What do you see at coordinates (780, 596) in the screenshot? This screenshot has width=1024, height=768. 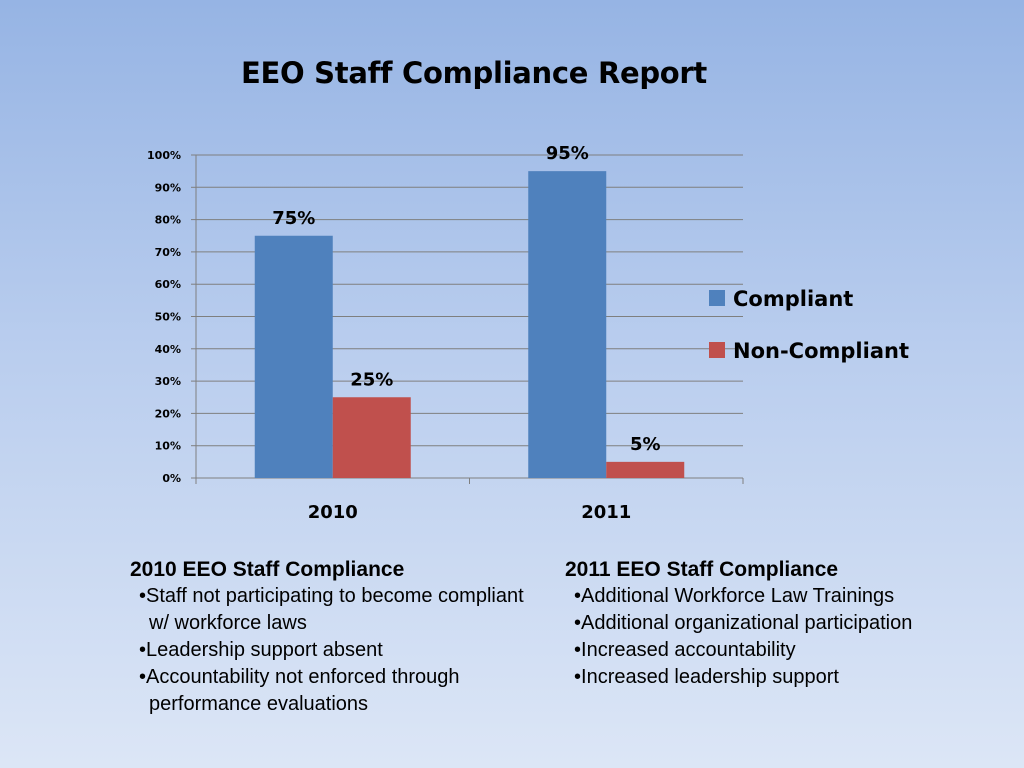 I see `notes-2011-item: Additional Workforce Law Trainings` at bounding box center [780, 596].